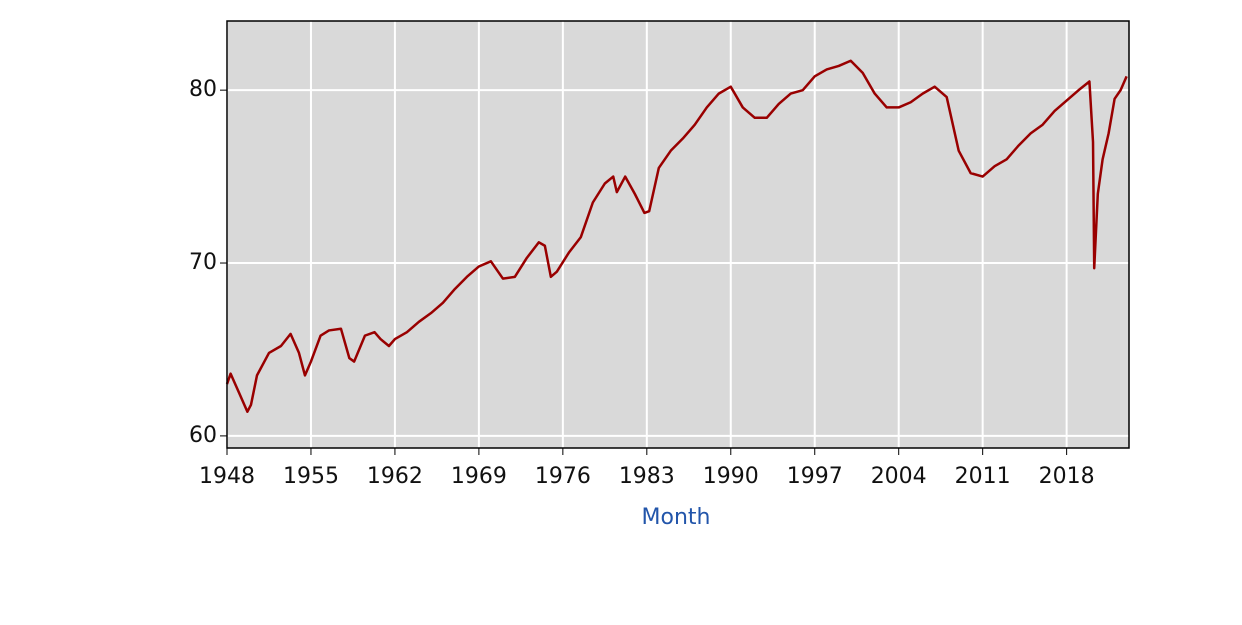 This screenshot has width=1242, height=625. I want to click on x-tick-label: 1983, so click(647, 476).